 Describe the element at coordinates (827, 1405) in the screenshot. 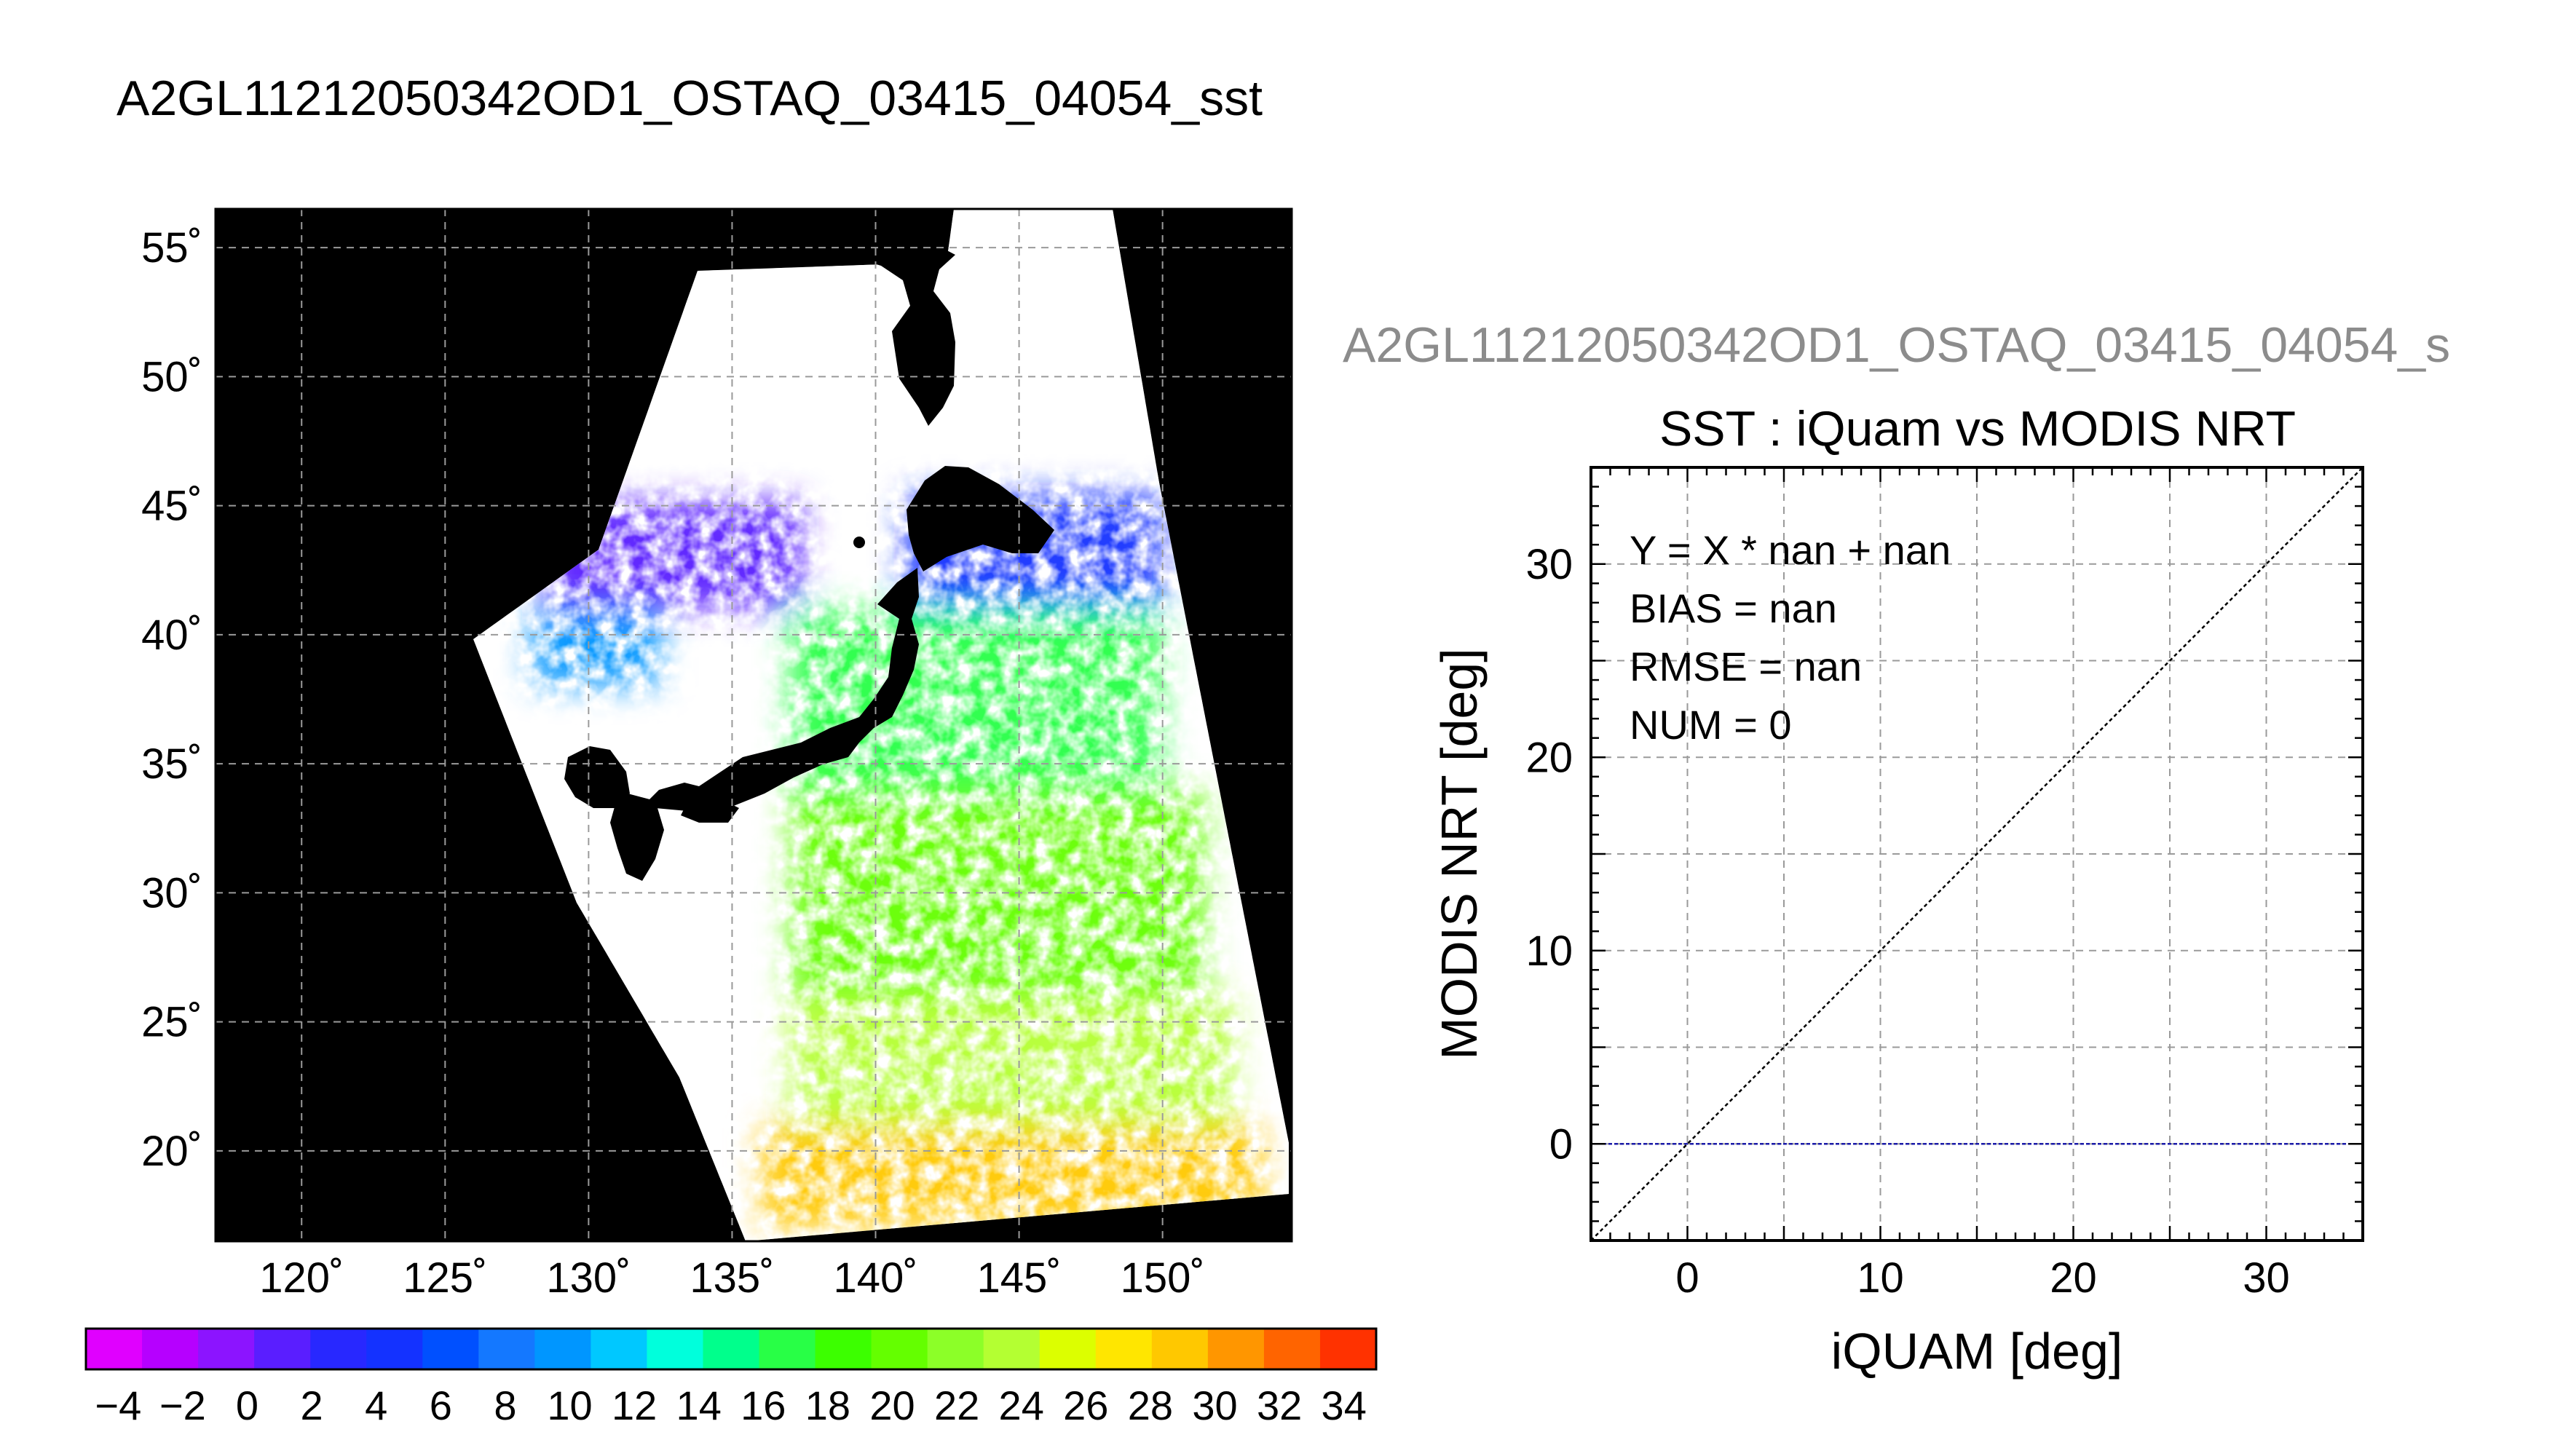

I see `colorbar-tick-label: 18` at that location.